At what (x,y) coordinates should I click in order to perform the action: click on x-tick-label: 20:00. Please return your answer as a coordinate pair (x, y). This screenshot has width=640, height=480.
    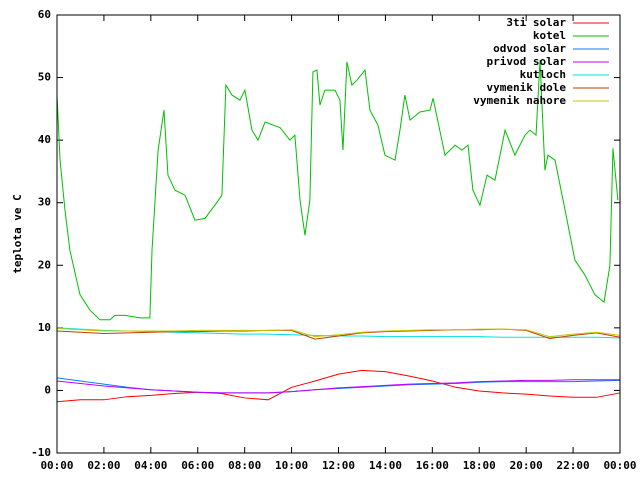
    Looking at the image, I should click on (526, 465).